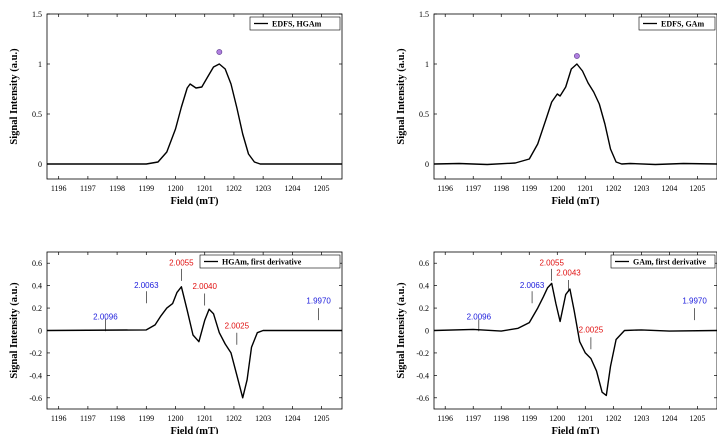 The width and height of the screenshot is (717, 434). I want to click on legend-label: EDFS, GAm, so click(682, 24).